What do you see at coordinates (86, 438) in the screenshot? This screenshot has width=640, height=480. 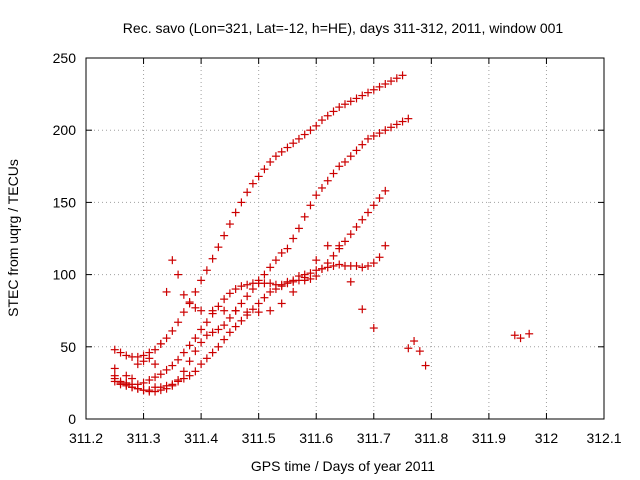 I see `x-tick-label: 311.2` at bounding box center [86, 438].